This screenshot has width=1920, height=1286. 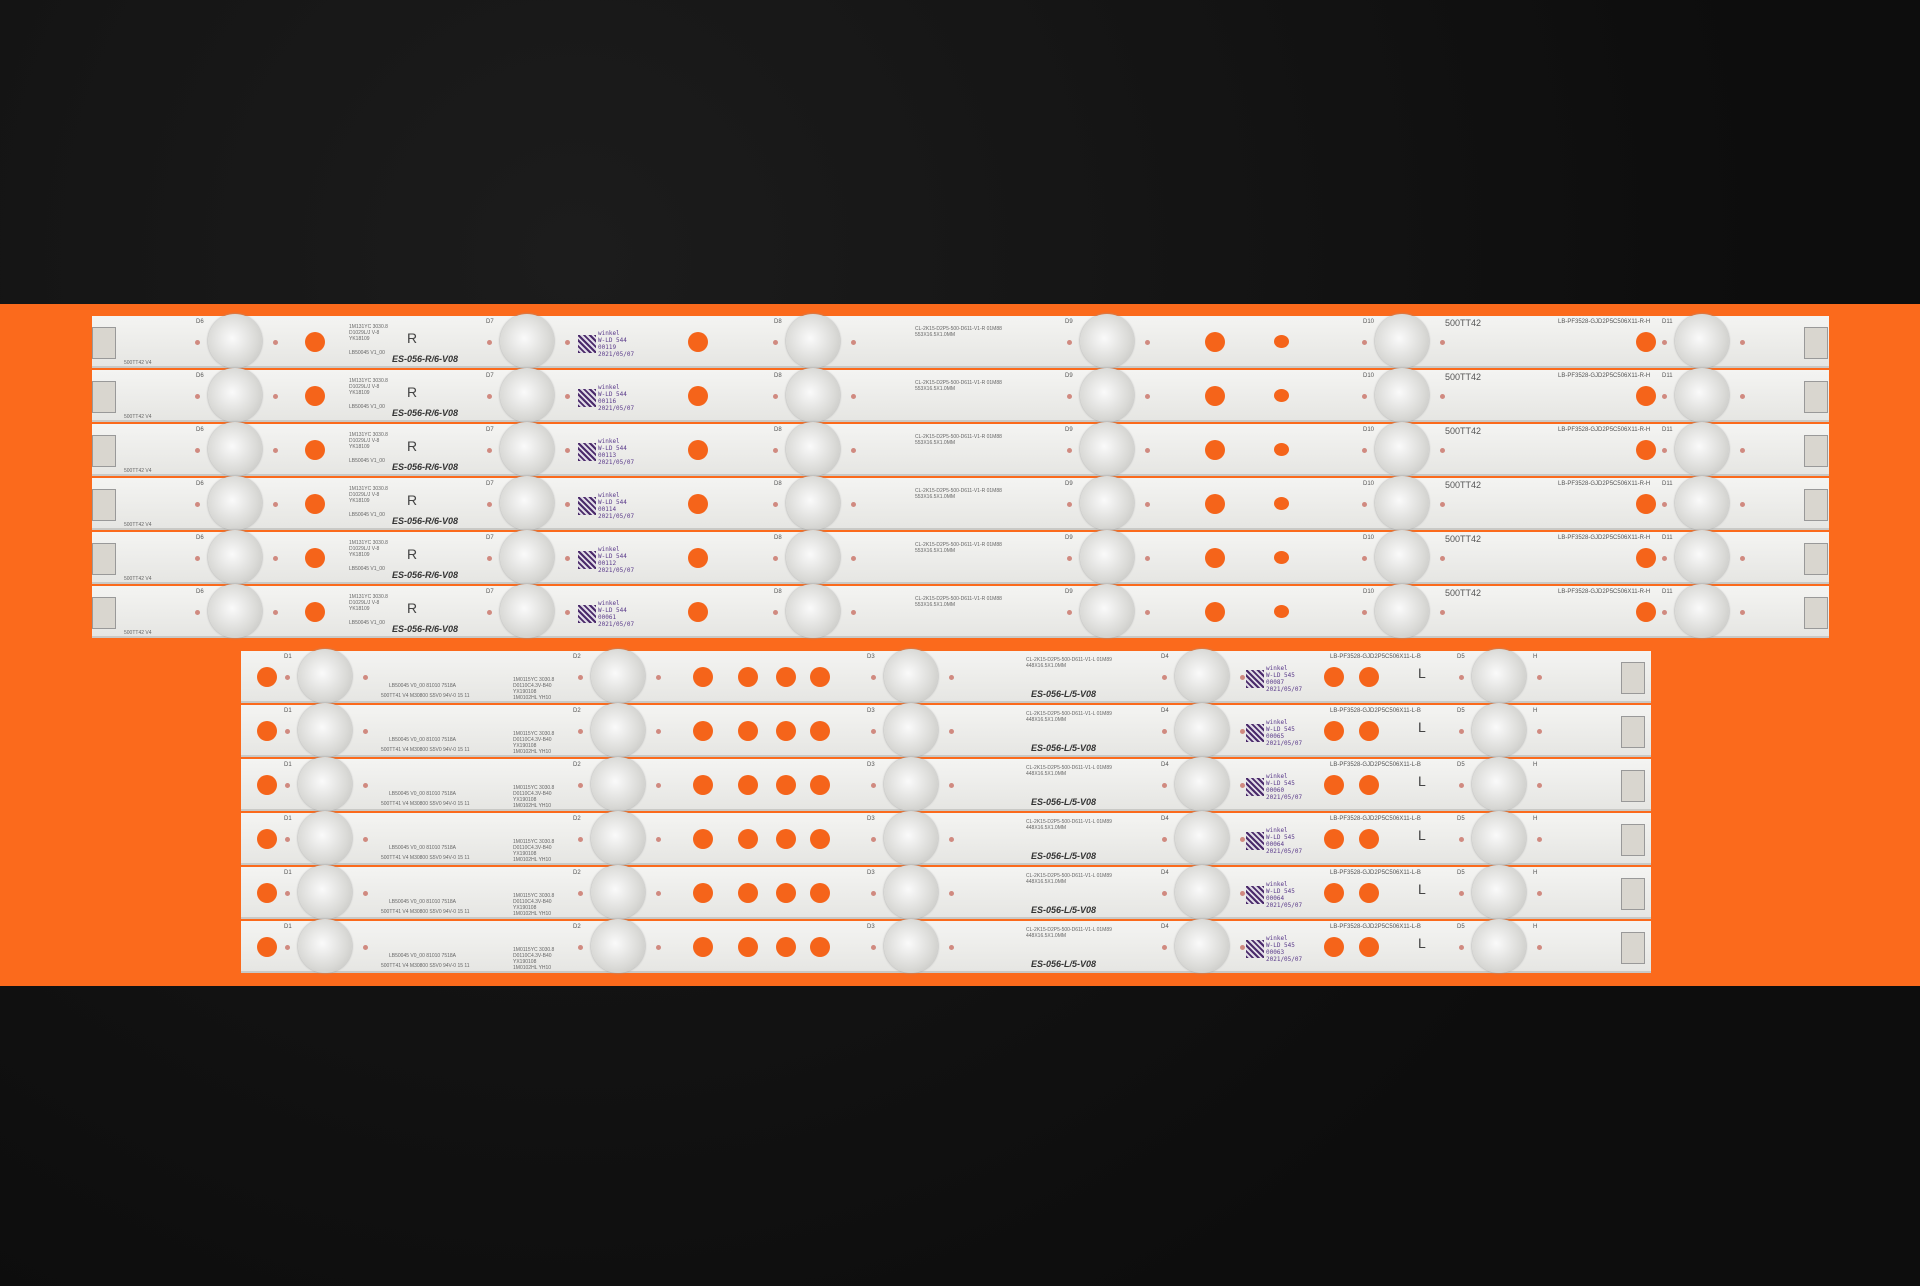 What do you see at coordinates (425, 575) in the screenshot?
I see `model-text: ES-056-R/6-V08` at bounding box center [425, 575].